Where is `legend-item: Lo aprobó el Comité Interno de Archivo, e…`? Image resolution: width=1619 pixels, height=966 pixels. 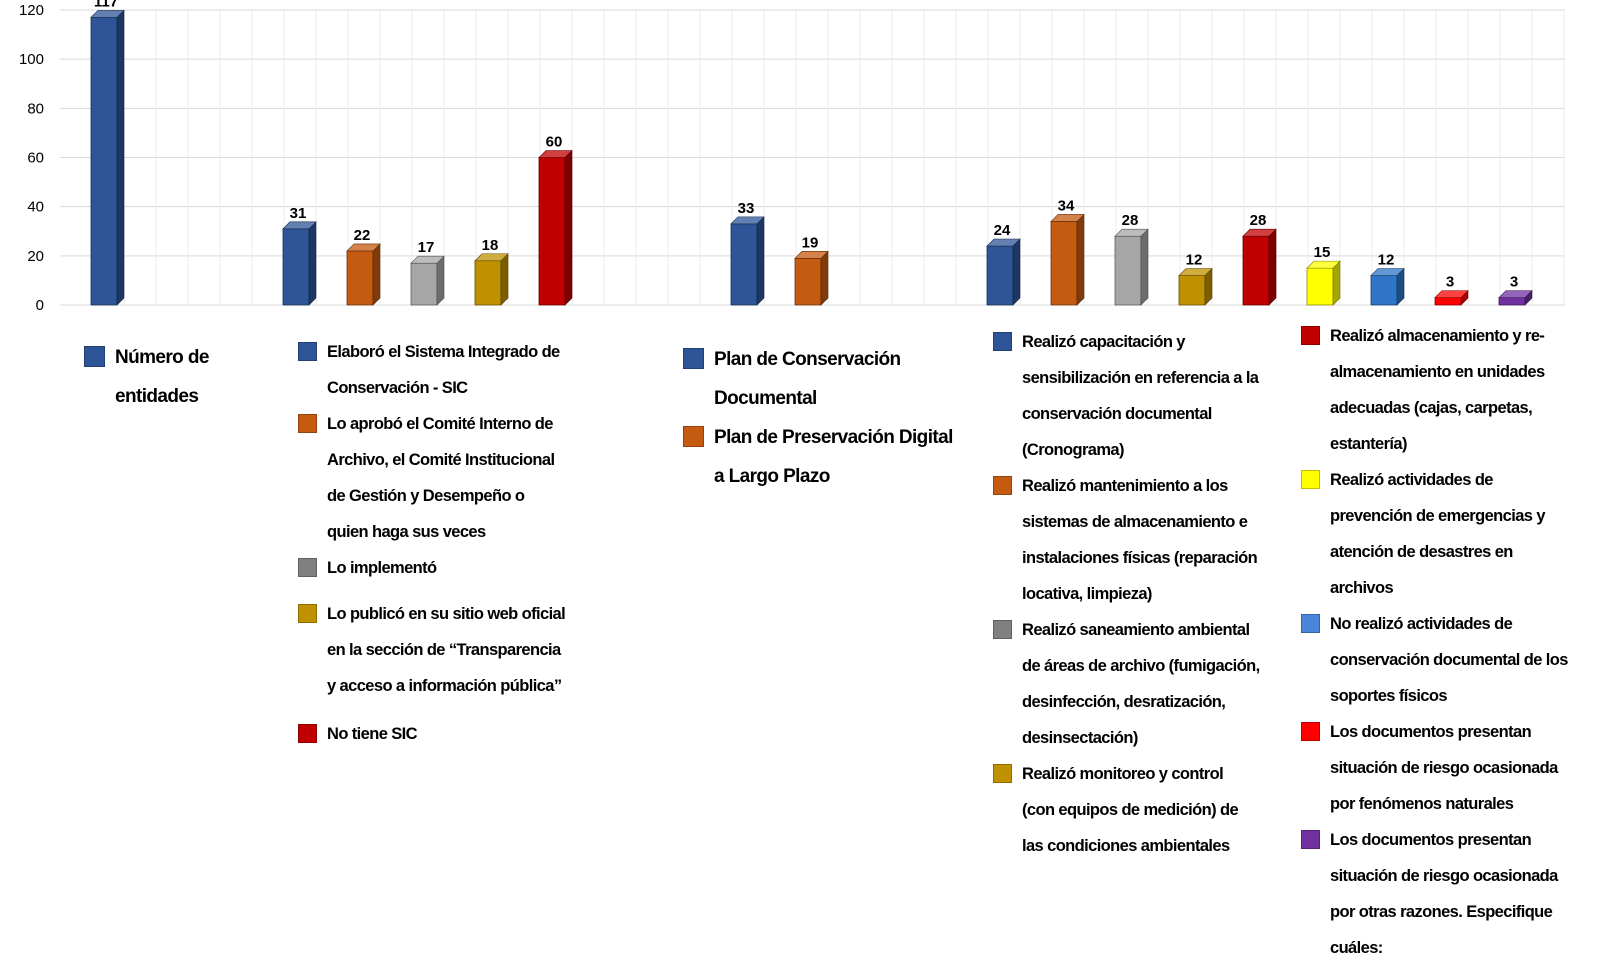
legend-item: Lo aprobó el Comité Interno de Archivo, e… is located at coordinates (478, 478).